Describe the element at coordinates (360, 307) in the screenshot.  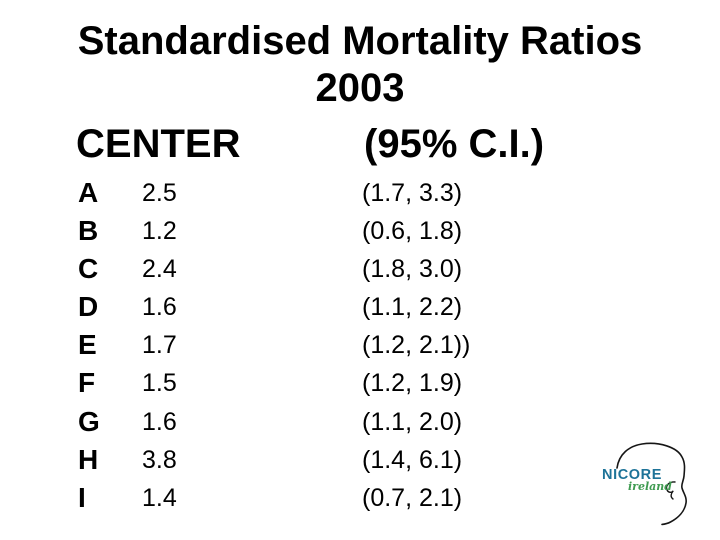
I see `table-row: D 1.6 (1.1, 2.2)` at that location.